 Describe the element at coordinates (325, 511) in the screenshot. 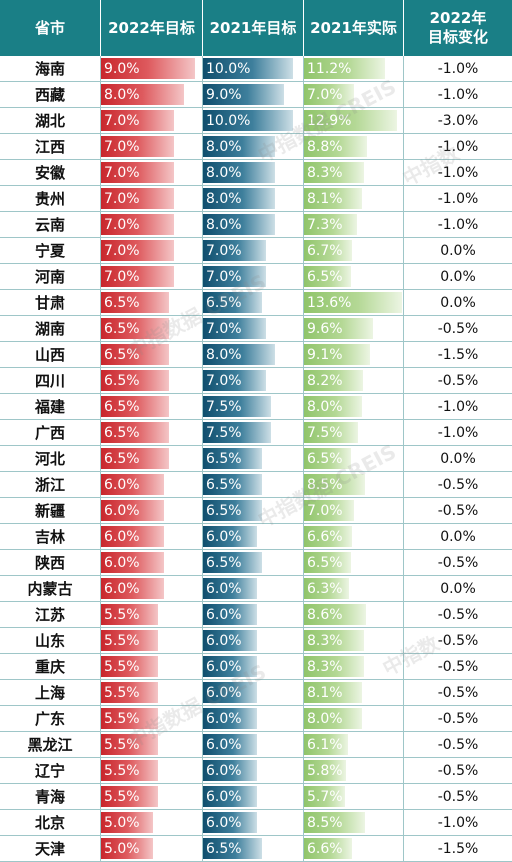

I see `actual-2021-value: 7.0%` at that location.